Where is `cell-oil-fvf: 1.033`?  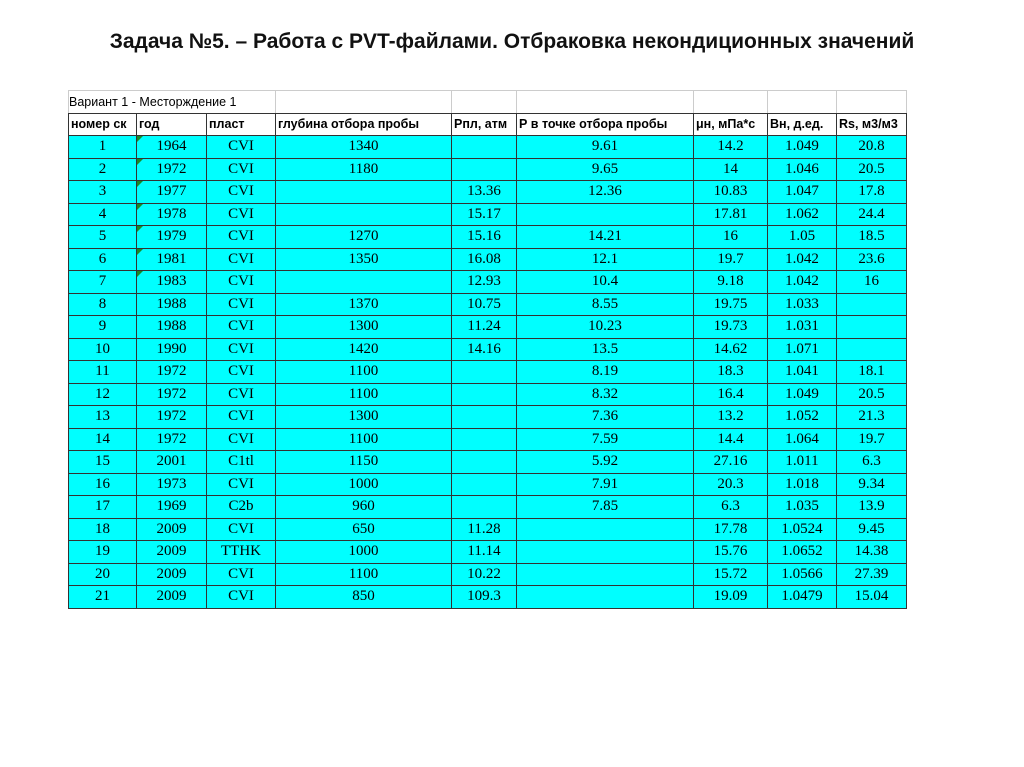
cell-oil-fvf: 1.033 is located at coordinates (802, 304).